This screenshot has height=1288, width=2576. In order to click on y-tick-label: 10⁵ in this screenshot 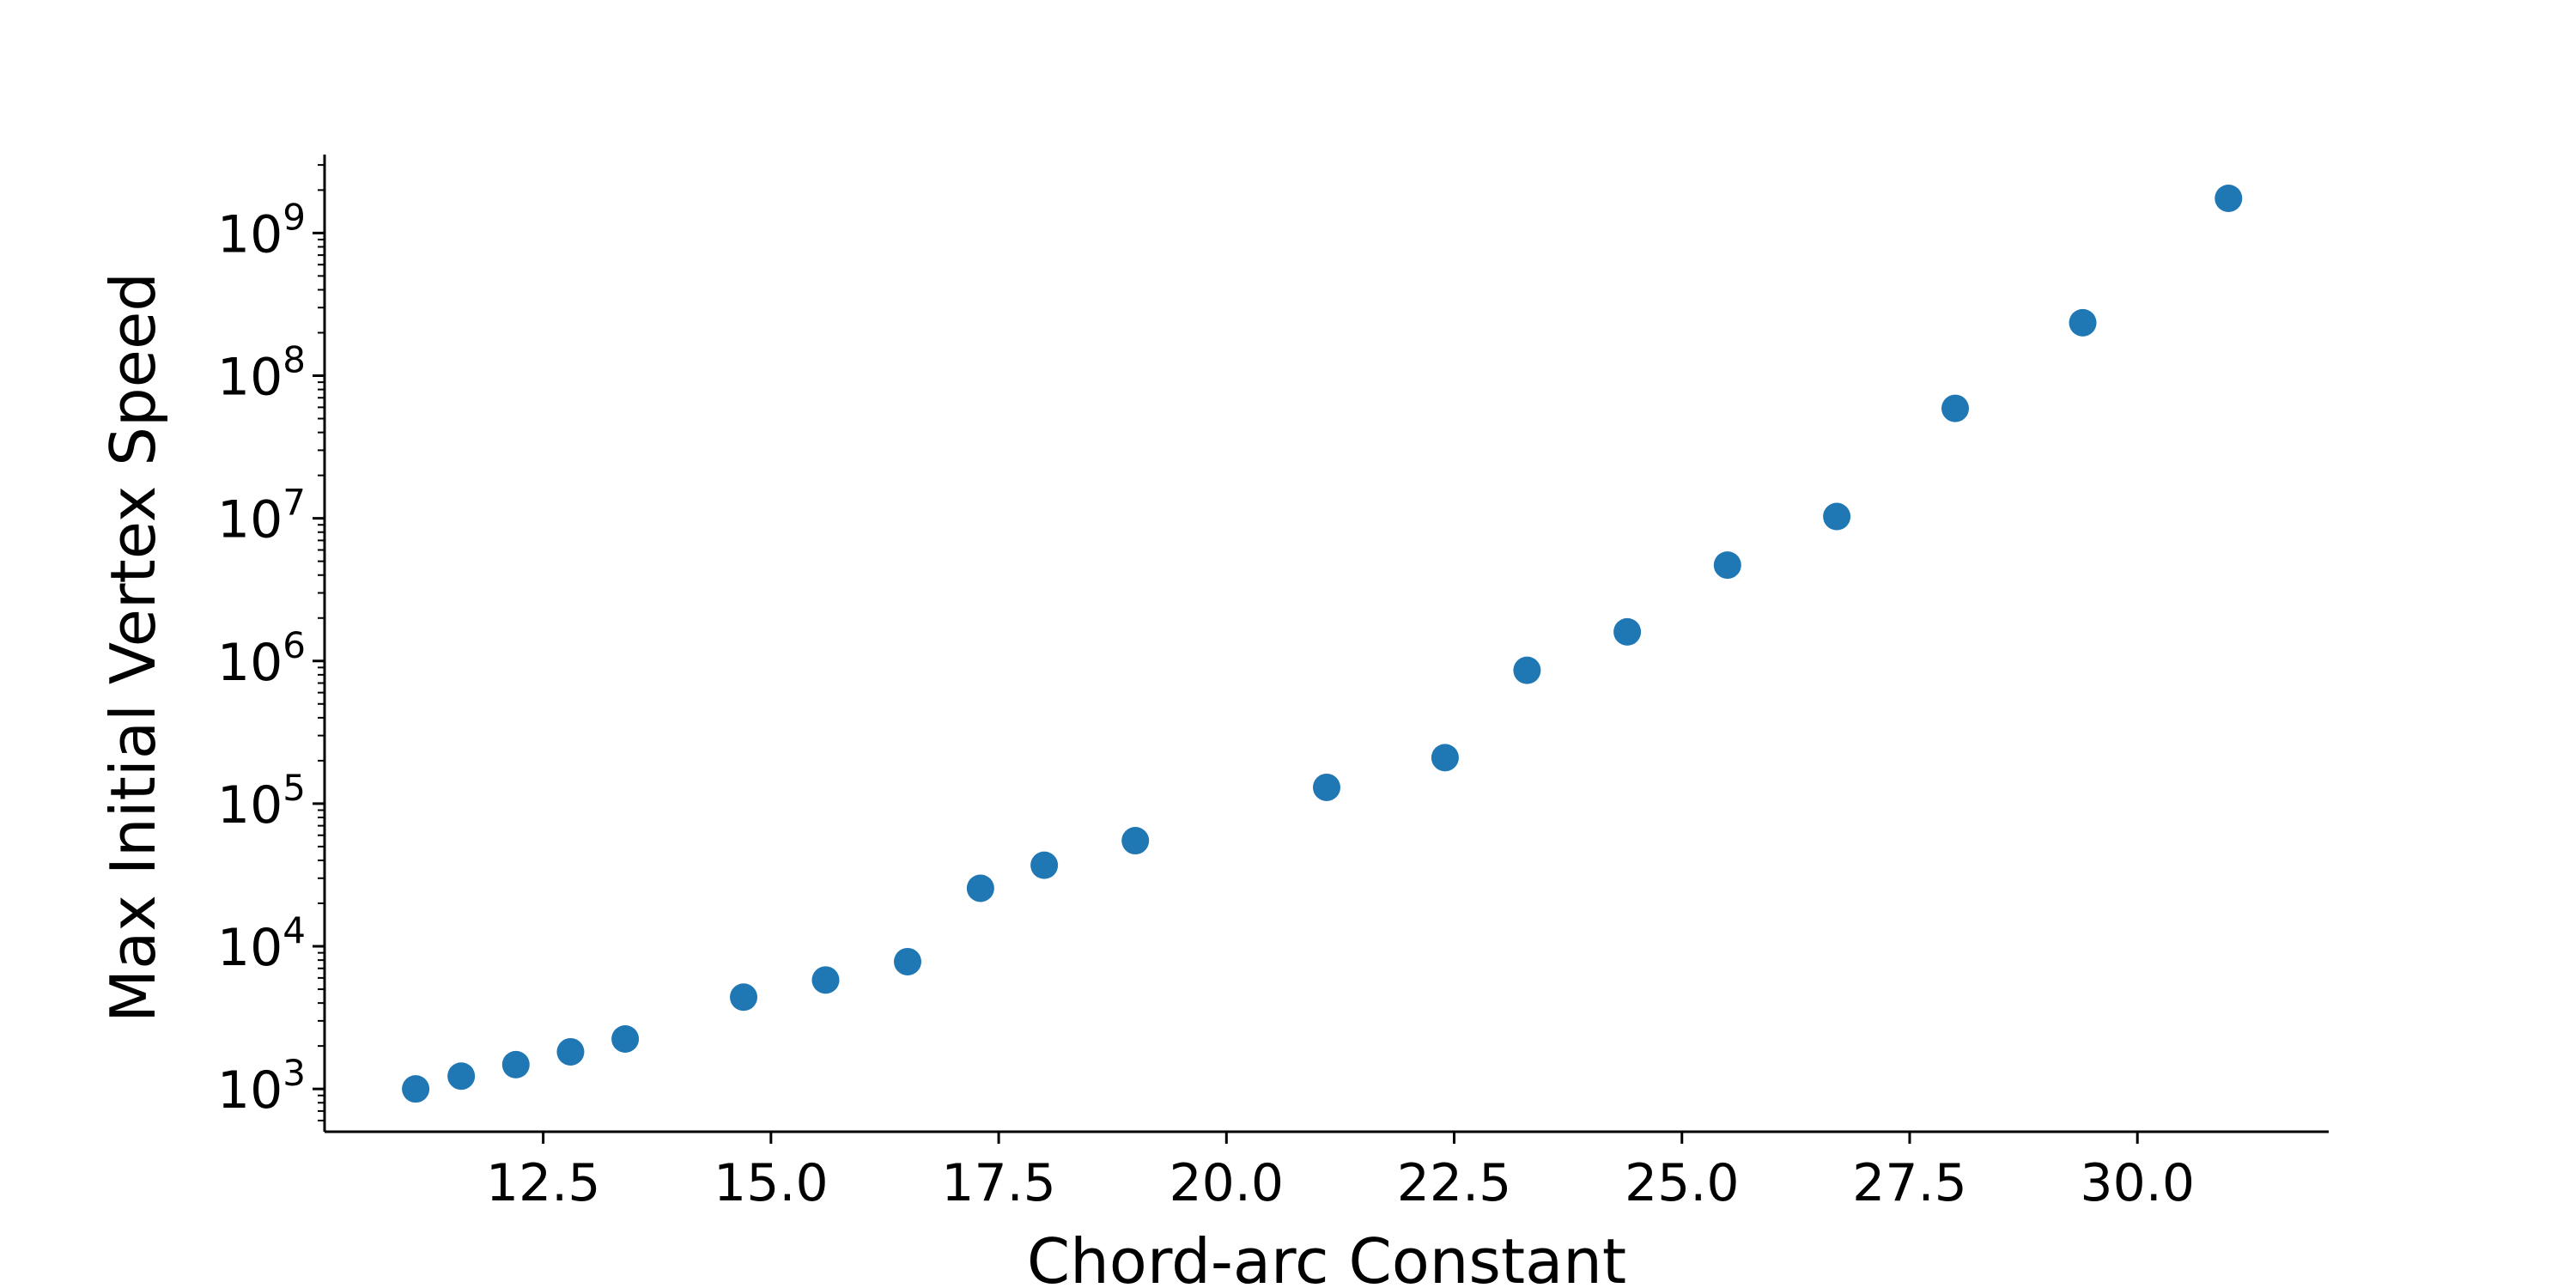, I will do `click(261, 801)`.